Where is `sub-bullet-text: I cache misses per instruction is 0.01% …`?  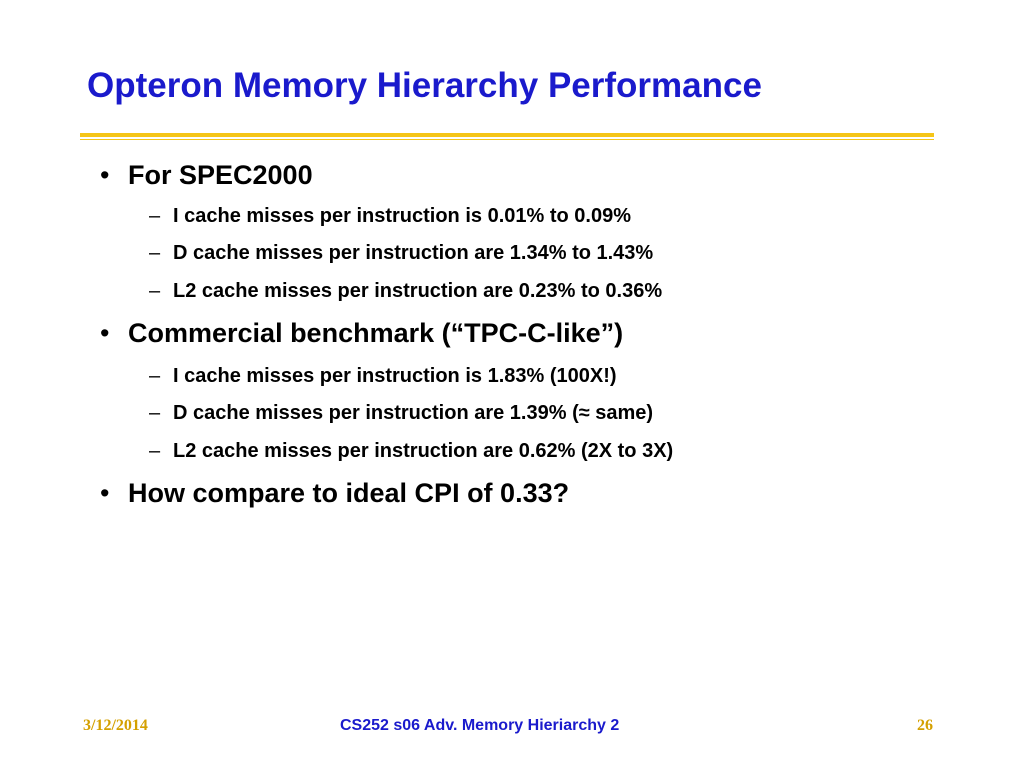 sub-bullet-text: I cache misses per instruction is 0.01% … is located at coordinates (402, 216).